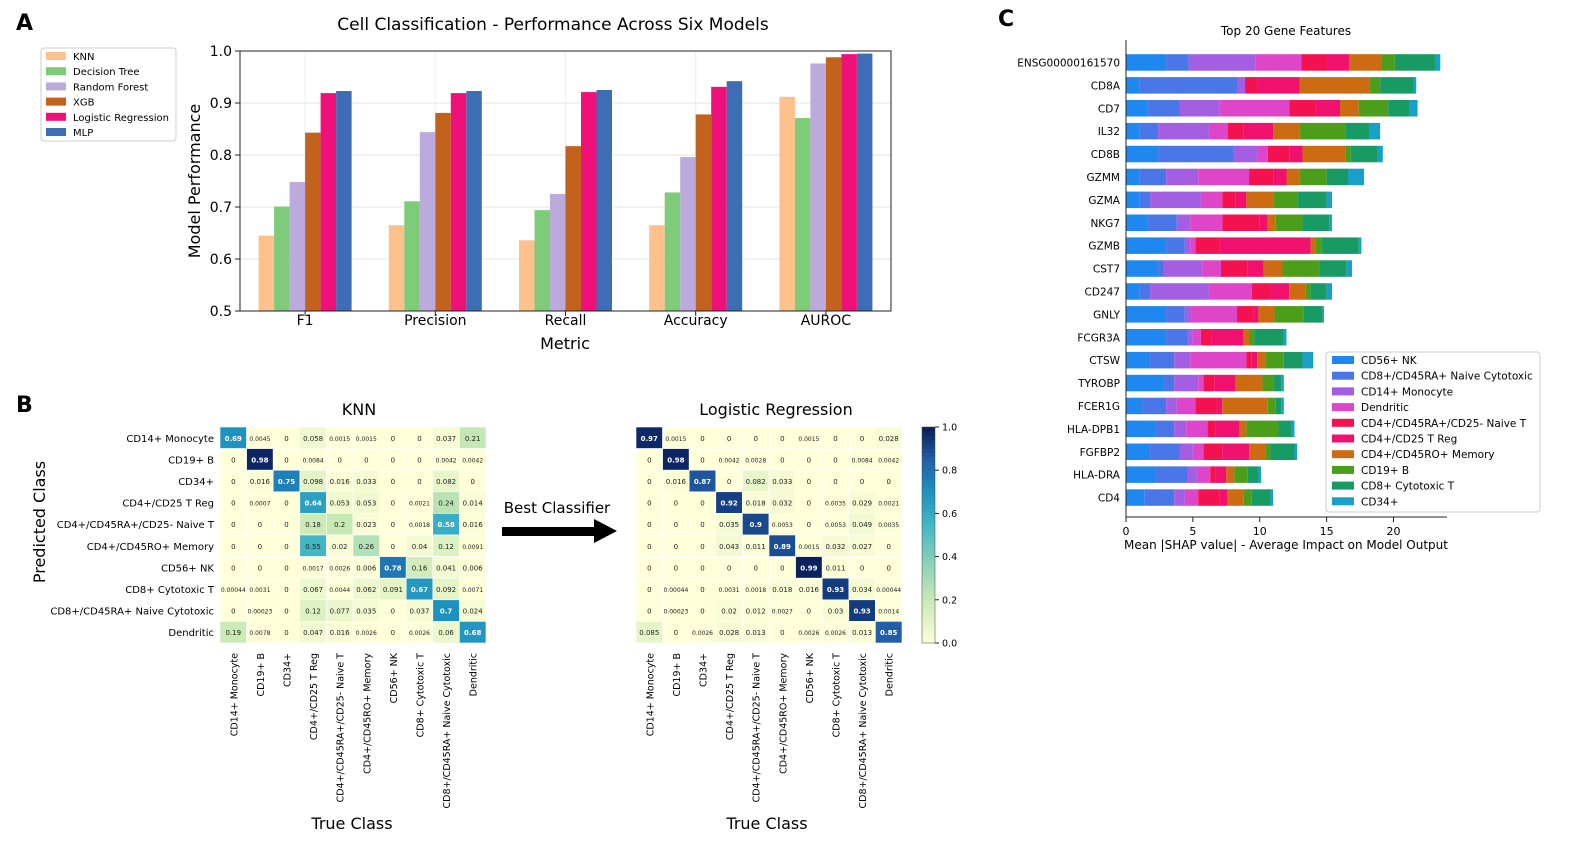 This screenshot has height=857, width=1595. Describe the element at coordinates (221, 104) in the screenshot. I see `y-tick-label: 0.9` at that location.